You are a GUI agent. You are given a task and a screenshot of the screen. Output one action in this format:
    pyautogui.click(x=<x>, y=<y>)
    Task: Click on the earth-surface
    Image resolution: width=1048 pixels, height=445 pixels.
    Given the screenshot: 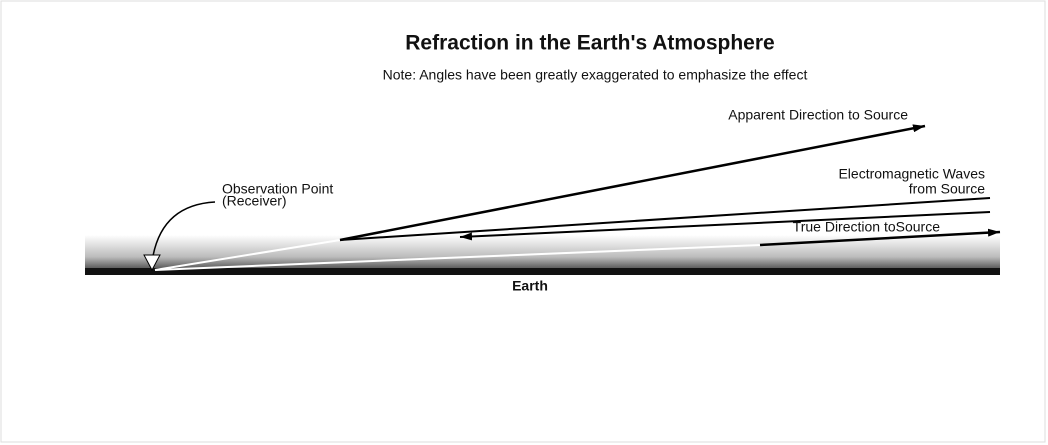 What is the action you would take?
    pyautogui.click(x=542, y=271)
    